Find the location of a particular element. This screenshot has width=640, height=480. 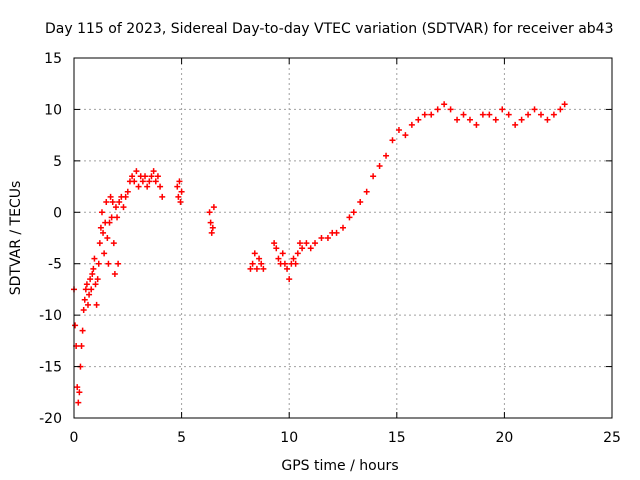

x-tick-label: 15 is located at coordinates (397, 438).